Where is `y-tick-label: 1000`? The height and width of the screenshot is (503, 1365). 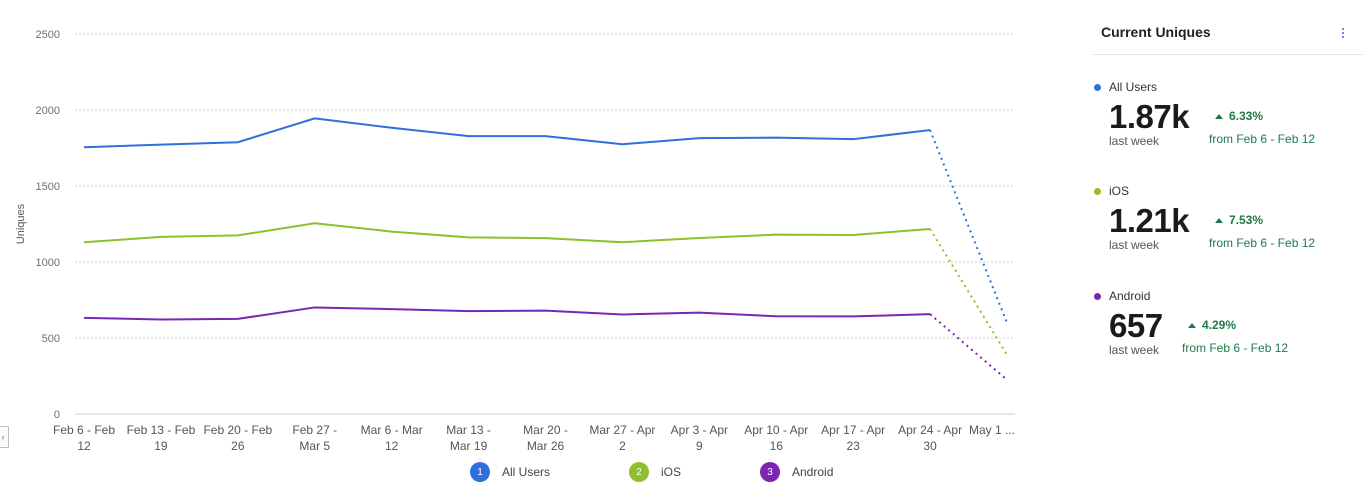
y-tick-label: 1000 is located at coordinates (48, 263).